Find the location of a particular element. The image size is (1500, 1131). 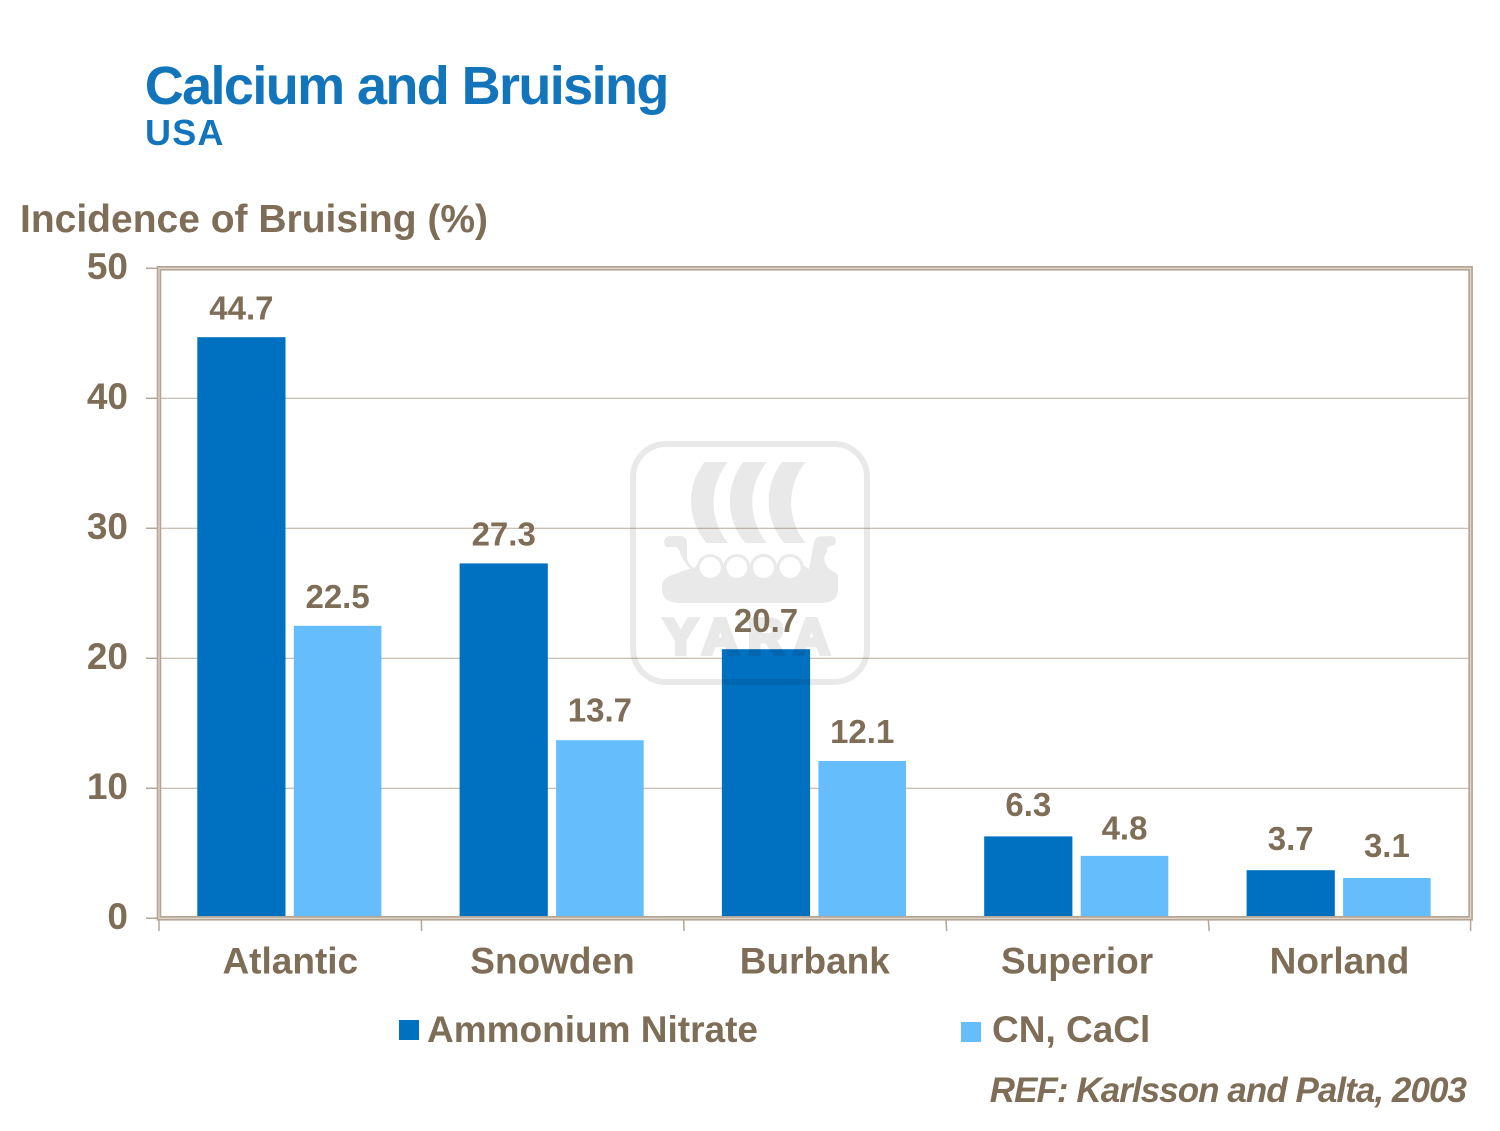

svg-text: 10 is located at coordinates (107, 786).